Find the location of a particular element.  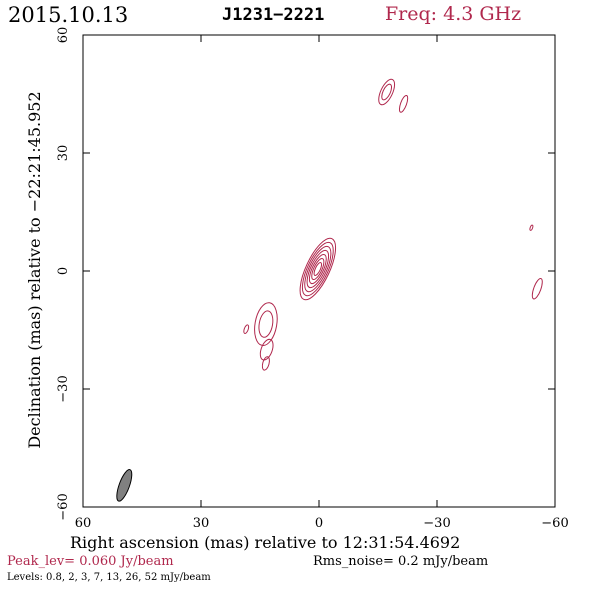

x-tick-label: 60 is located at coordinates (83, 523).